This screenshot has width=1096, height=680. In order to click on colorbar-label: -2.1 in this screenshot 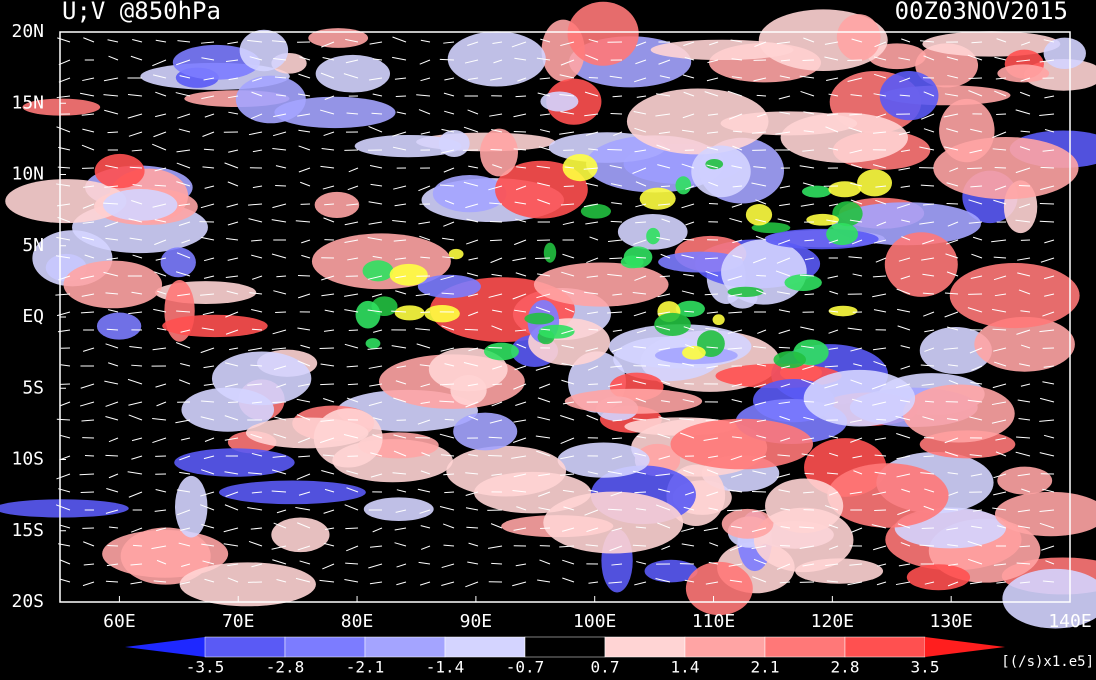, I will do `click(365, 667)`.